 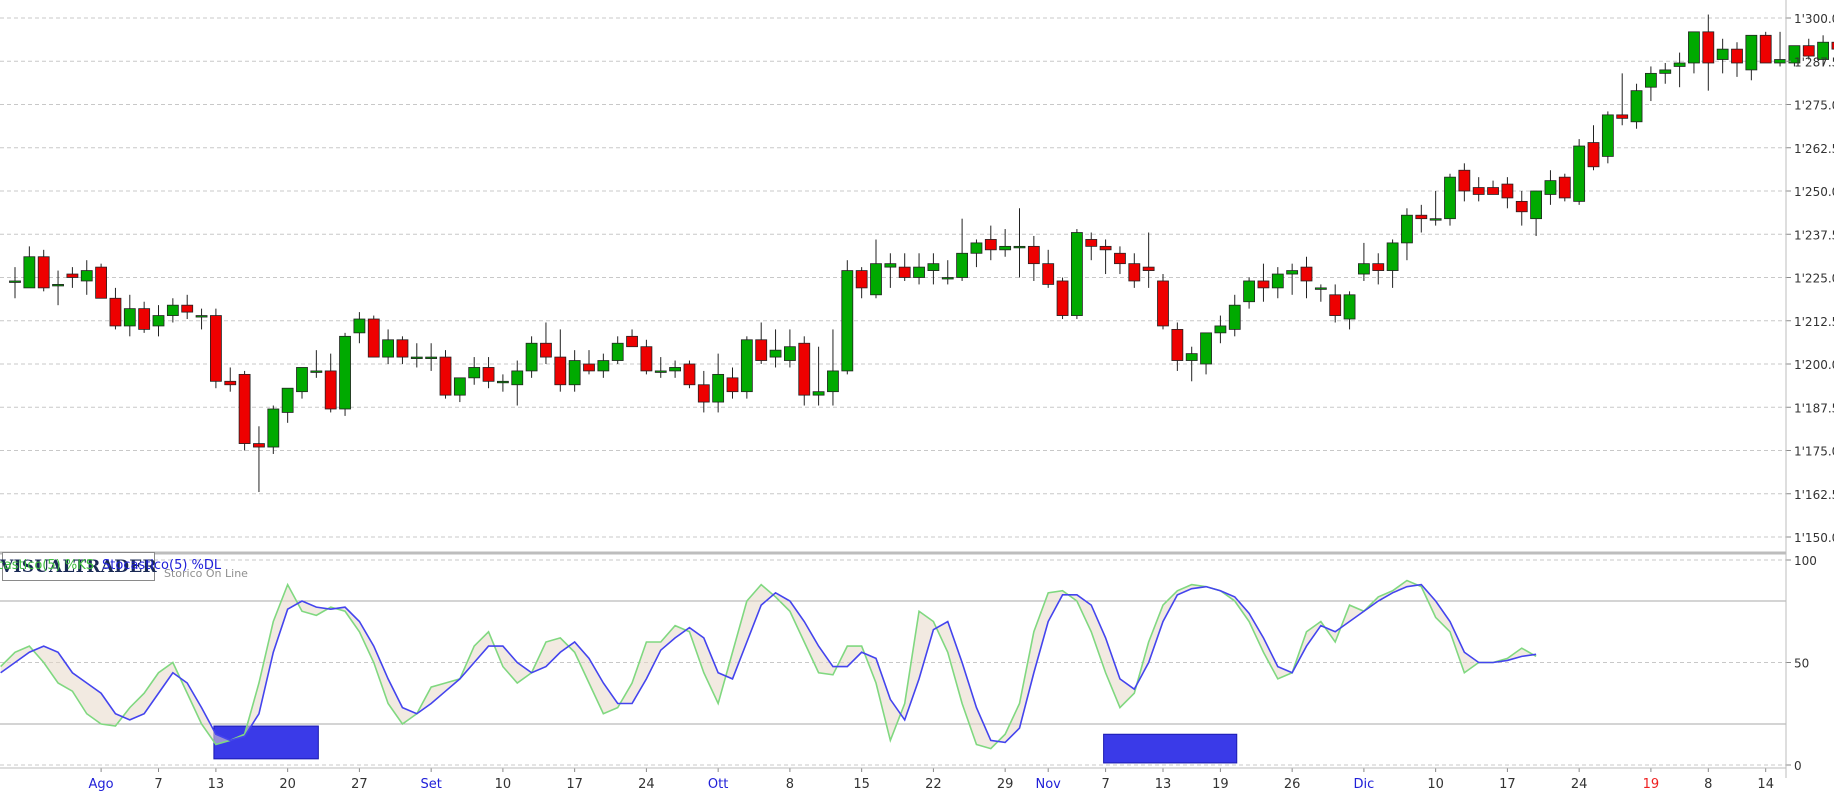 I want to click on legend-k-label: Stocastico(5) %KS, so click(x=47, y=565).